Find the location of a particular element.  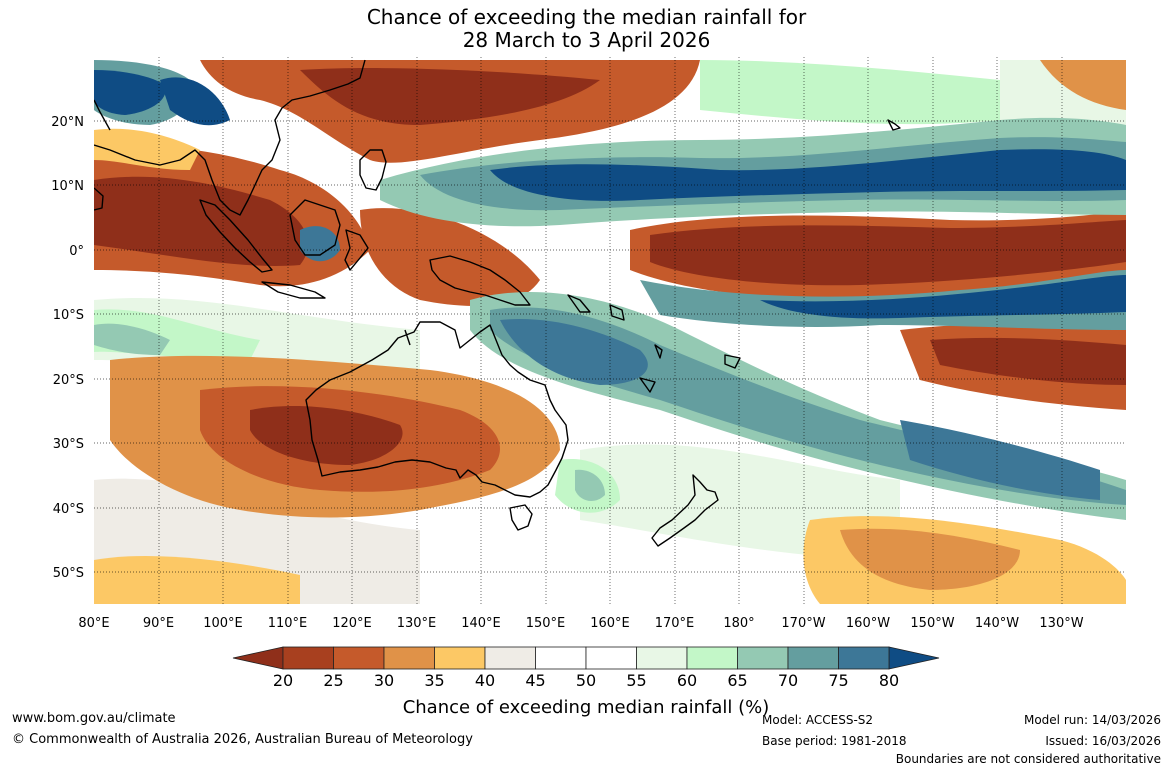

model-run-date: Model run: 14/03/2026 is located at coordinates (1092, 720).